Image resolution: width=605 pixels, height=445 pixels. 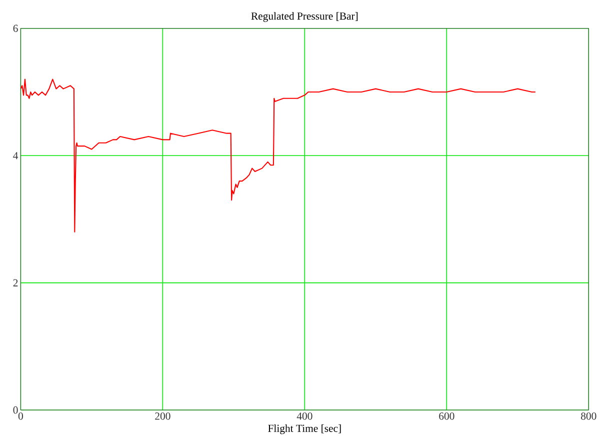 I want to click on x-tick-label: 200, so click(x=162, y=416).